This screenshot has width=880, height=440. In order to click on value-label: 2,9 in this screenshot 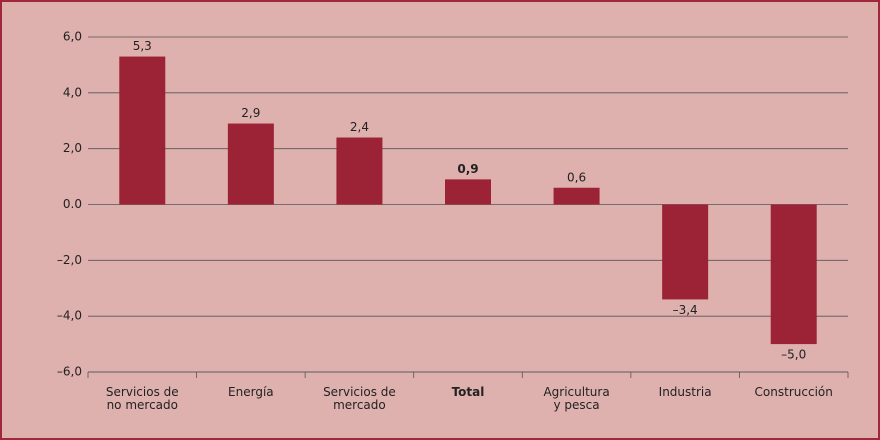, I will do `click(250, 113)`.